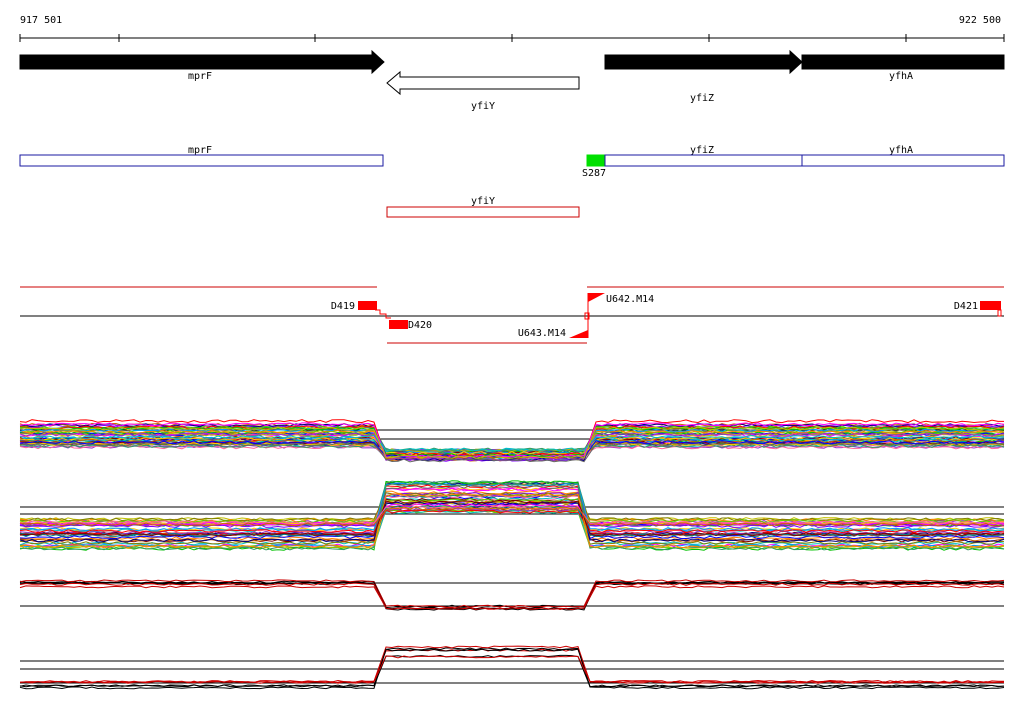 The width and height of the screenshot is (1024, 714). Describe the element at coordinates (990, 305) in the screenshot. I see `feature-d421-box` at that location.